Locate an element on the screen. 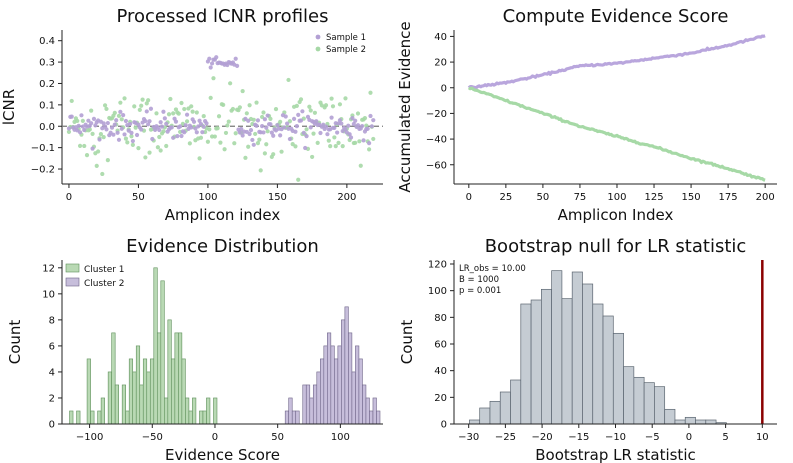 The width and height of the screenshot is (793, 463). y-tick-label: 80 is located at coordinates (440, 318).